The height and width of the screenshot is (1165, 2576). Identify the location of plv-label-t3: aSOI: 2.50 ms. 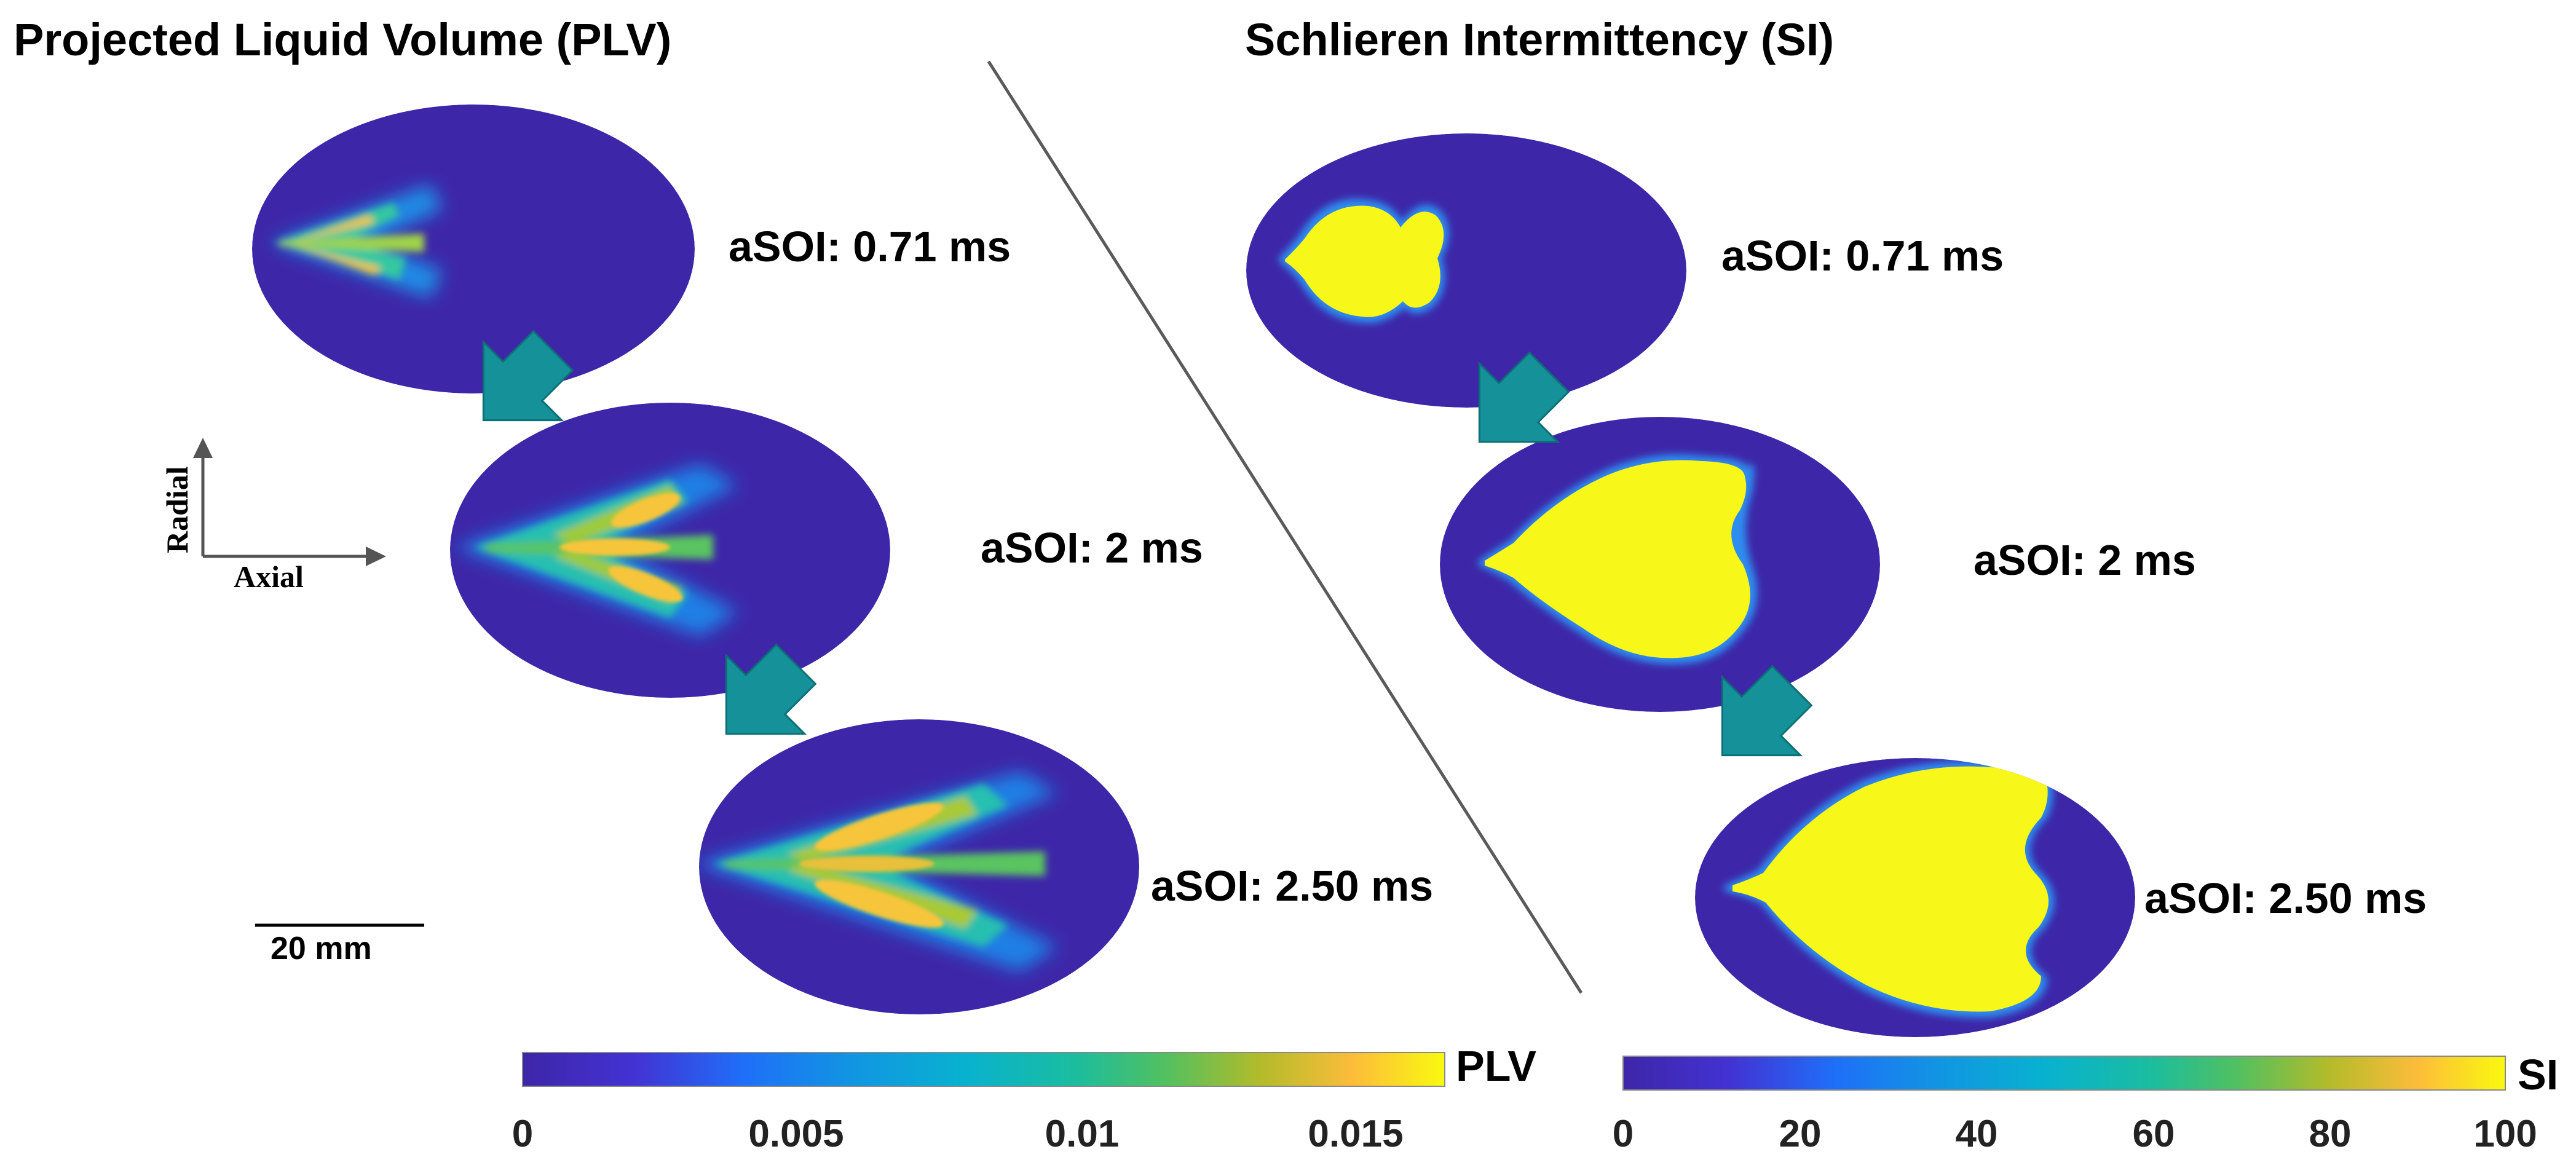
(1292, 886).